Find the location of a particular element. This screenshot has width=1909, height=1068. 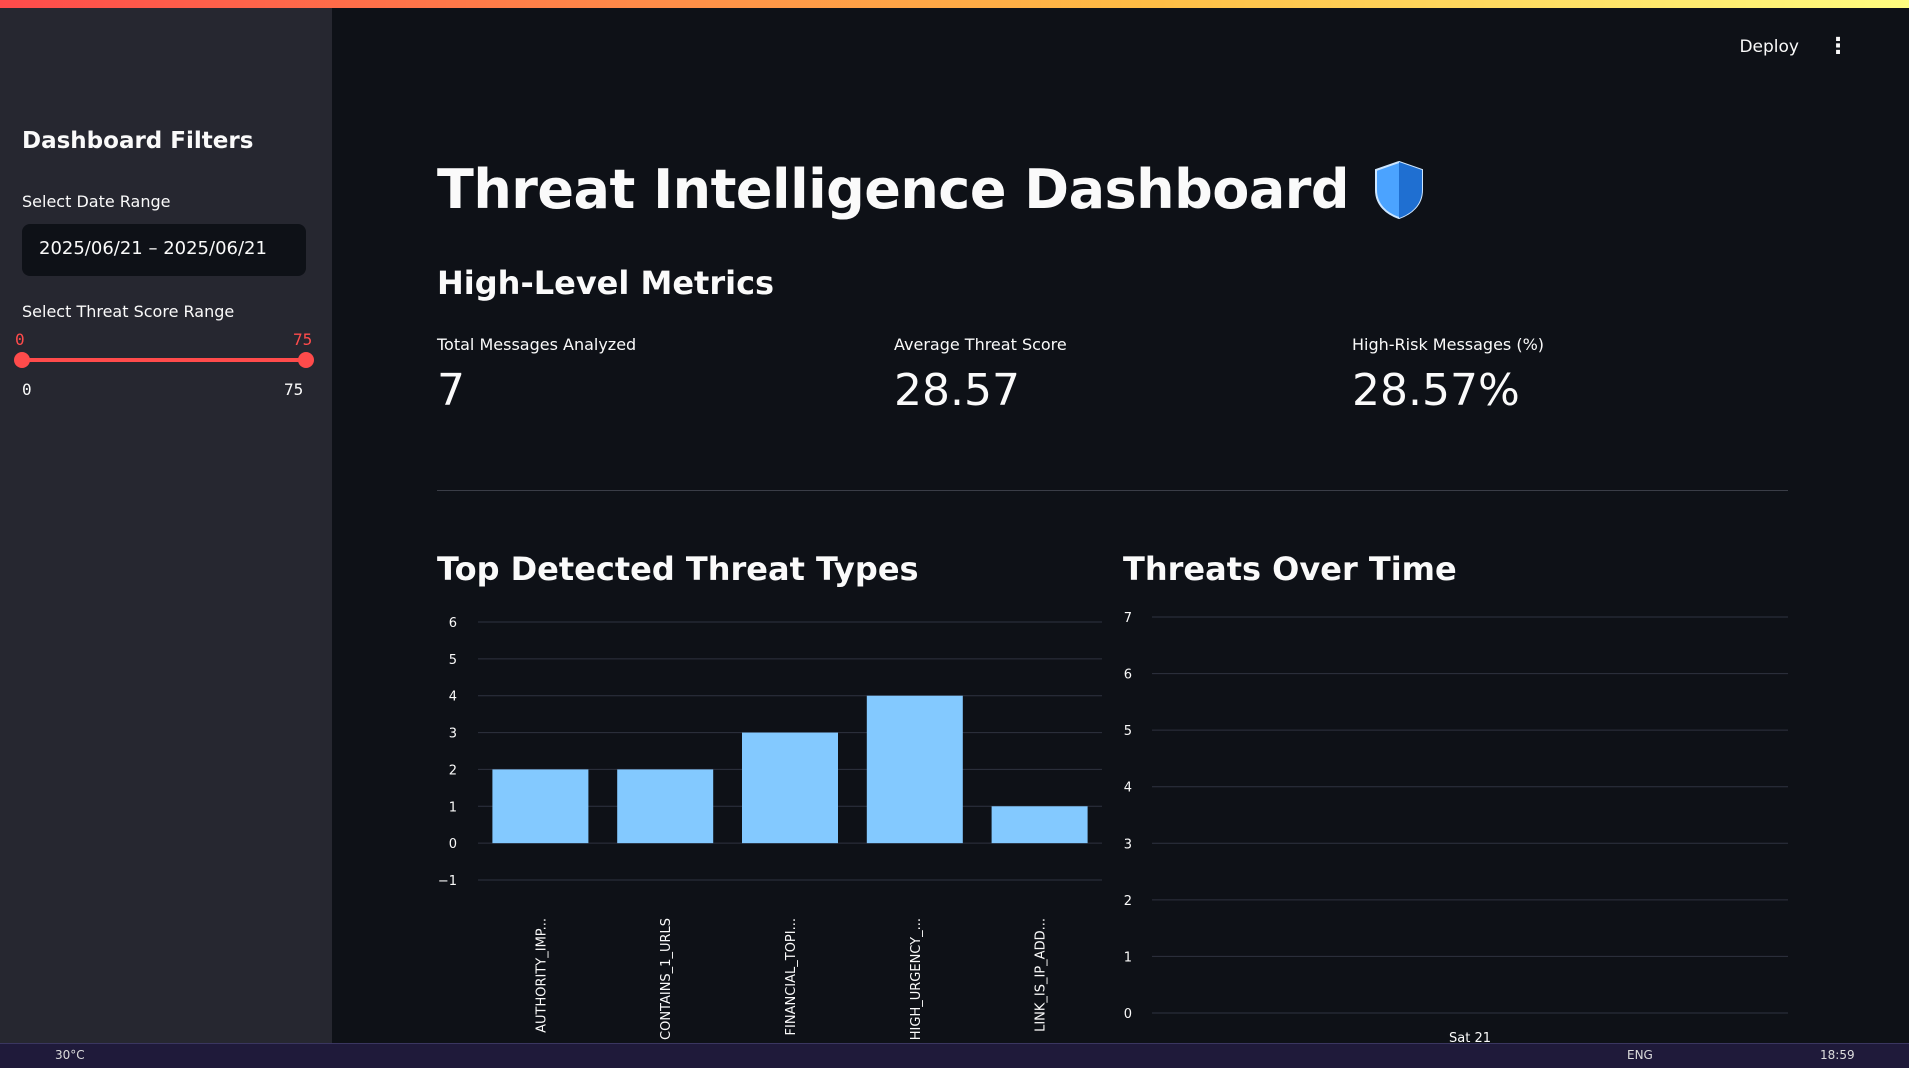

page-title: Threat Intelligence Dashboard is located at coordinates (893, 189).